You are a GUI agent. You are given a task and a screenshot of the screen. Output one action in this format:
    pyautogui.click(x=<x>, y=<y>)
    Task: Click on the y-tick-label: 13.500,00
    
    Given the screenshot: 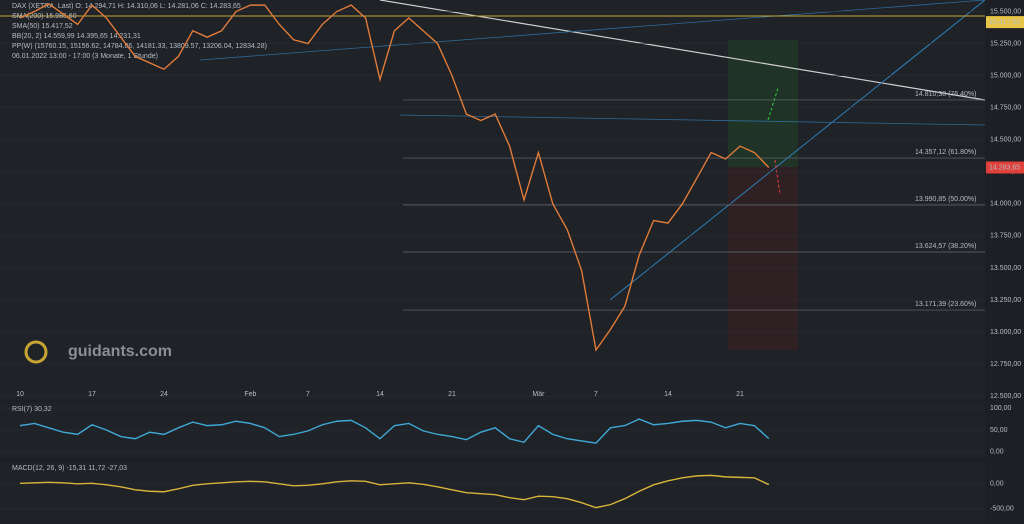 What is the action you would take?
    pyautogui.click(x=1005, y=268)
    